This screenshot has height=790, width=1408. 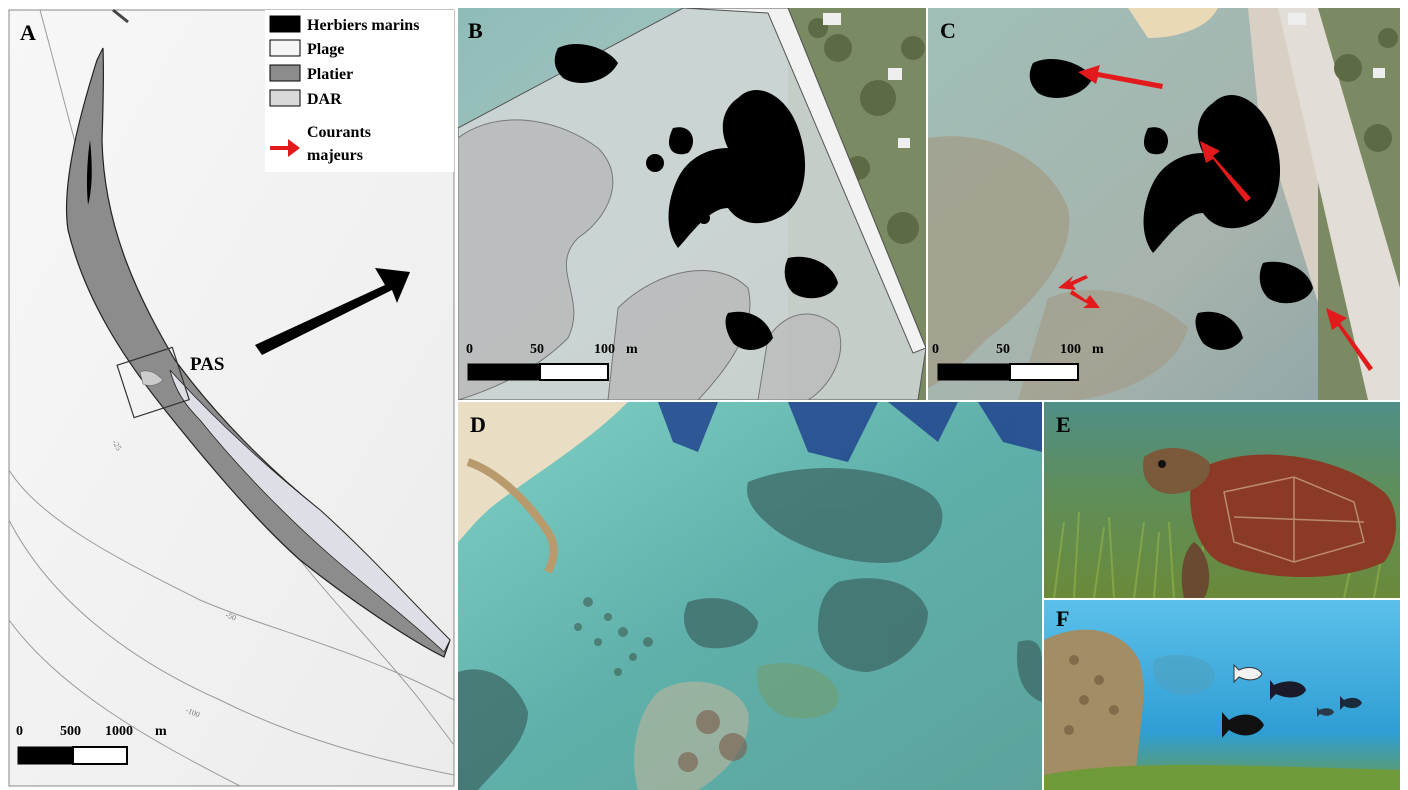 I want to click on legend-swatch-herbiers, so click(x=285, y=24).